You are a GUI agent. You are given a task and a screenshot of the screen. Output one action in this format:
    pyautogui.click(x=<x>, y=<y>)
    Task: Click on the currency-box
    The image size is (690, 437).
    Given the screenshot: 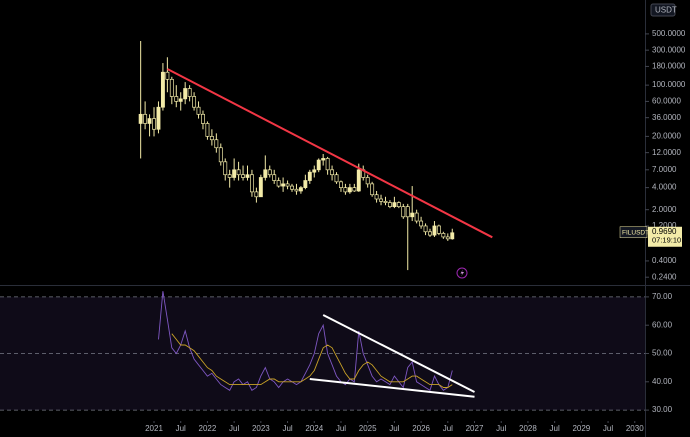 What is the action you would take?
    pyautogui.click(x=663, y=10)
    